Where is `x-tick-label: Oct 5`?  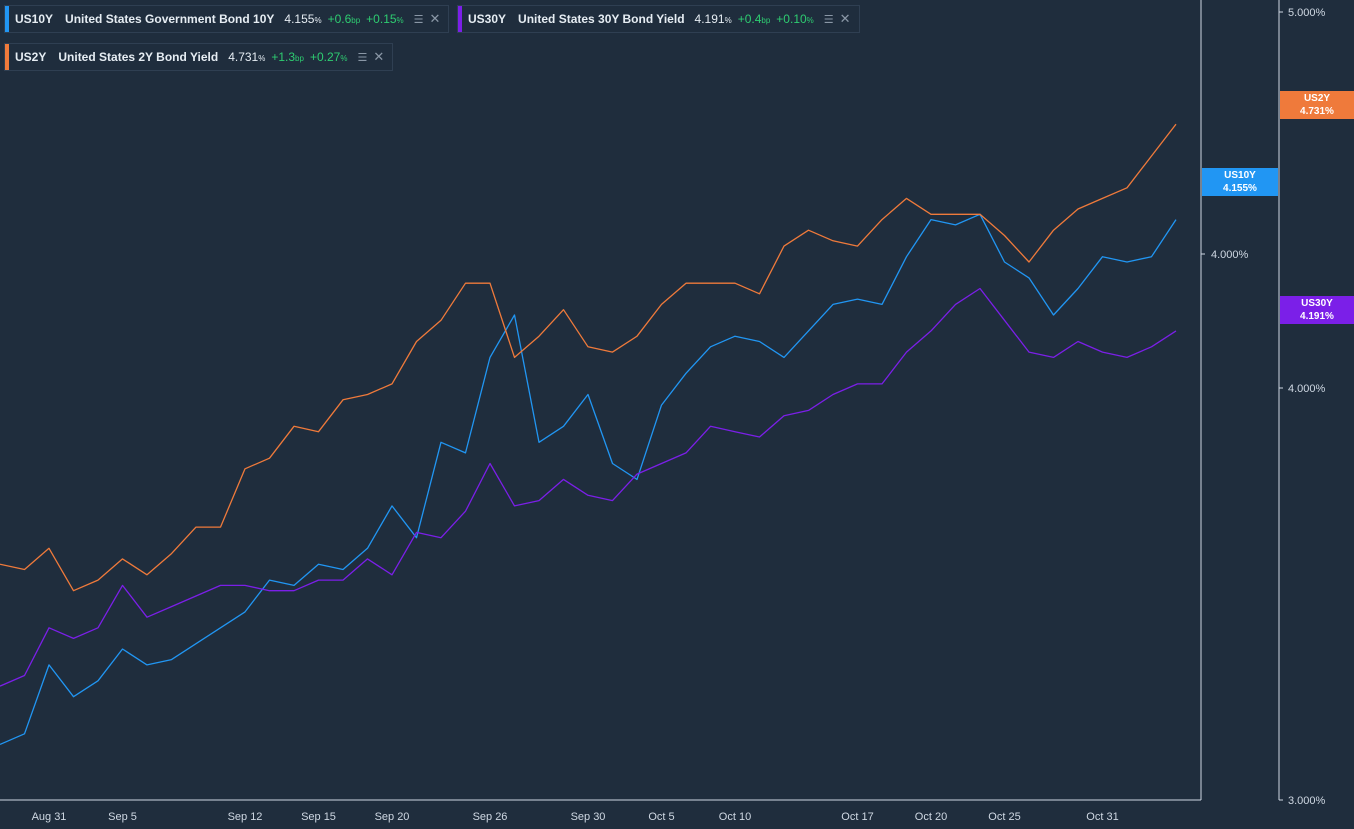
x-tick-label: Oct 5 is located at coordinates (661, 817).